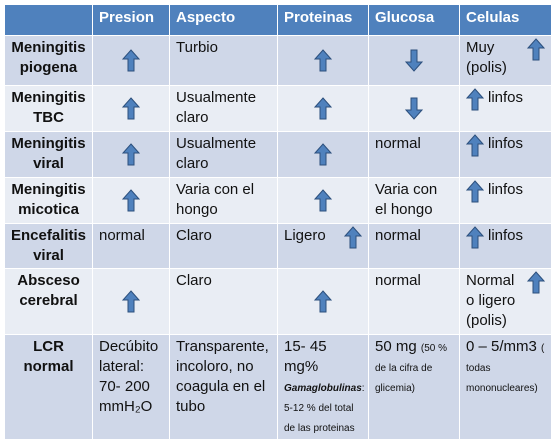  Describe the element at coordinates (48, 387) in the screenshot. I see `row-header: LCR normal` at that location.